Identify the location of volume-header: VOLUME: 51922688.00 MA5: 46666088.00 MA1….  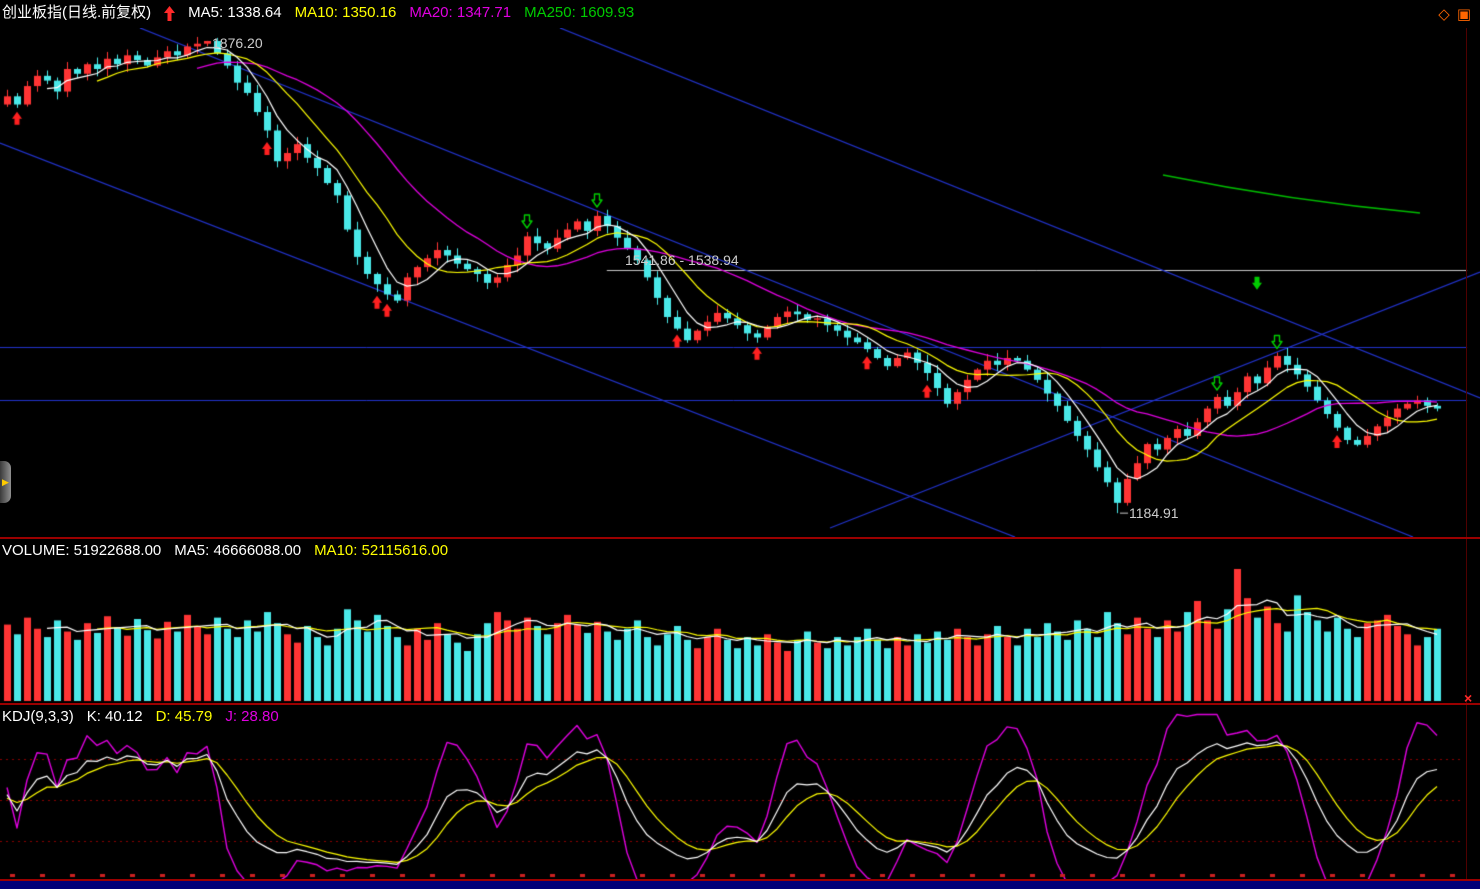
(225, 551).